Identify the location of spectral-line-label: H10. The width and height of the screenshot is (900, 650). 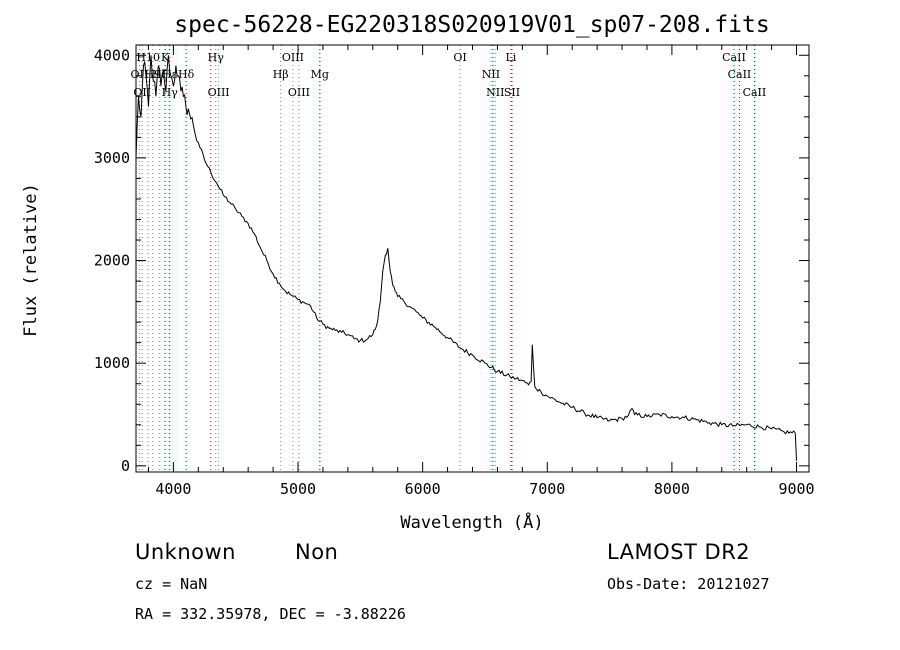
(148, 57).